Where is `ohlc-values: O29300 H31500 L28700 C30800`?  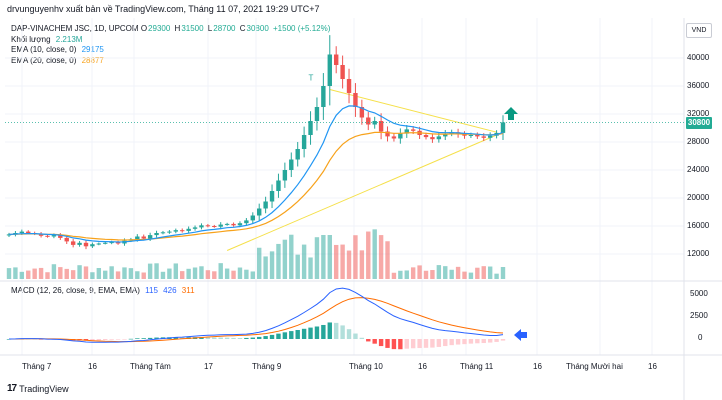 ohlc-values: O29300 H31500 L28700 C30800 is located at coordinates (207, 28).